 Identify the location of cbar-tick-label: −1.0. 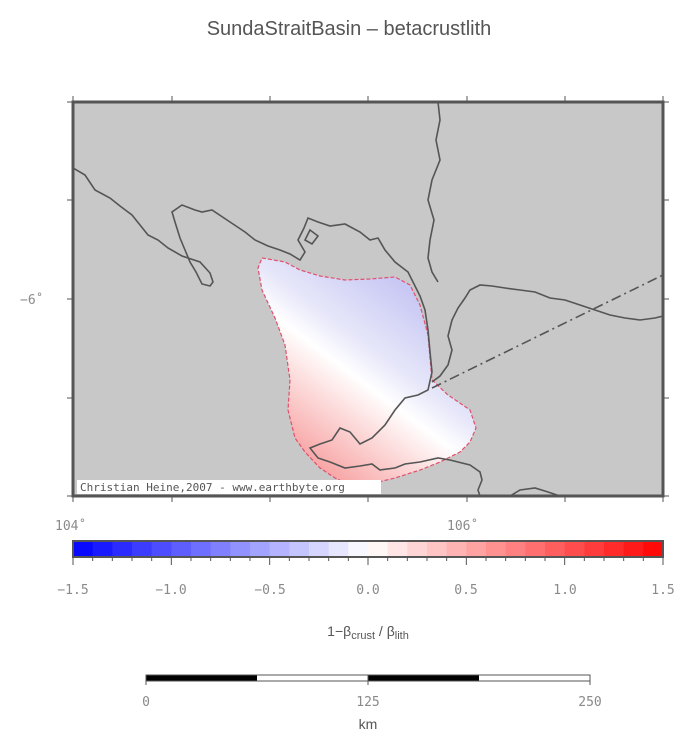
(170, 590).